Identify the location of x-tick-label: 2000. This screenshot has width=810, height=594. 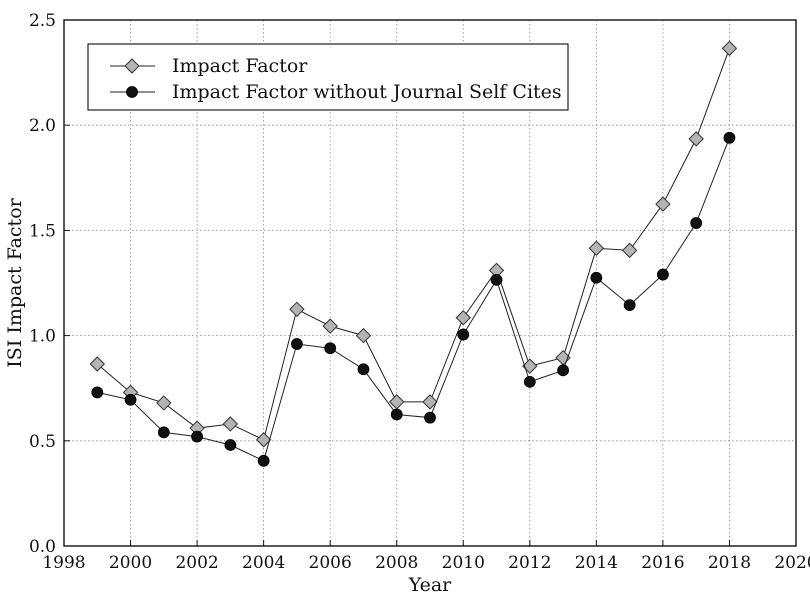
(130, 563).